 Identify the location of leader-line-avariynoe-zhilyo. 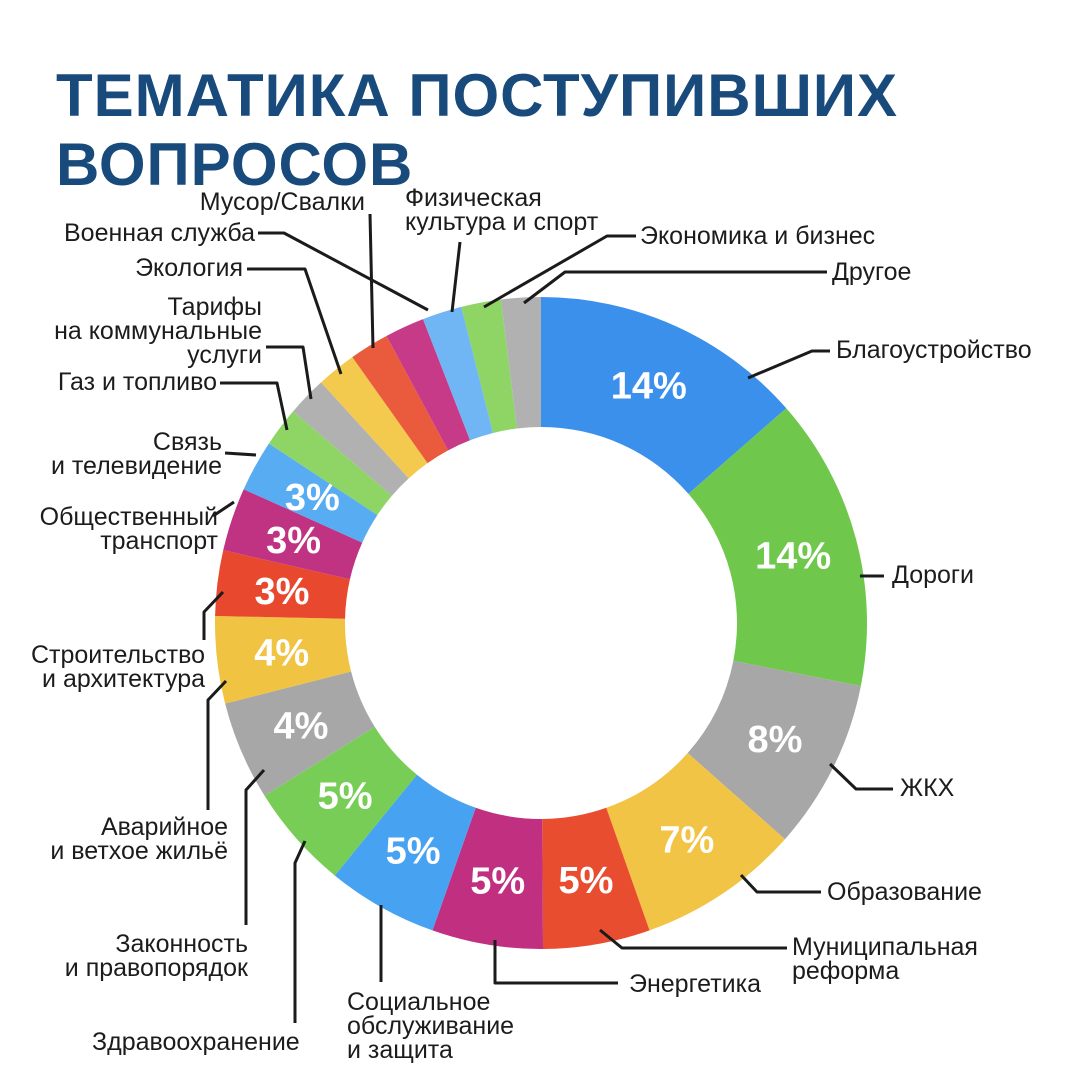
(217, 744).